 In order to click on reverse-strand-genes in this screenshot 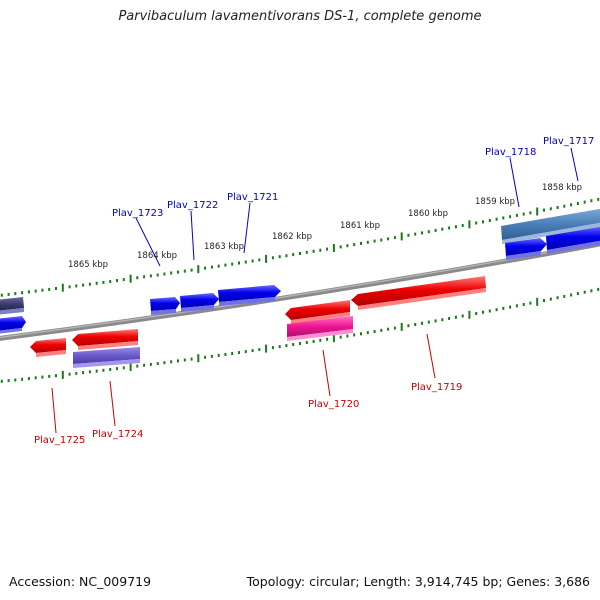, I will do `click(258, 322)`.